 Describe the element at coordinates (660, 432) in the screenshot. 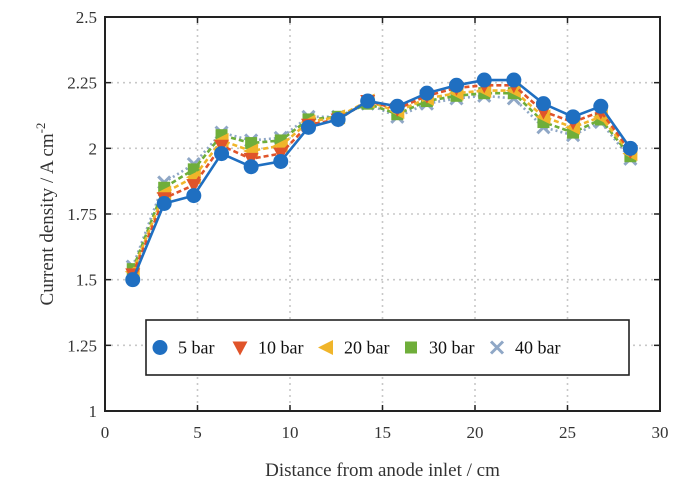

I see `x-tick-label: 30` at that location.